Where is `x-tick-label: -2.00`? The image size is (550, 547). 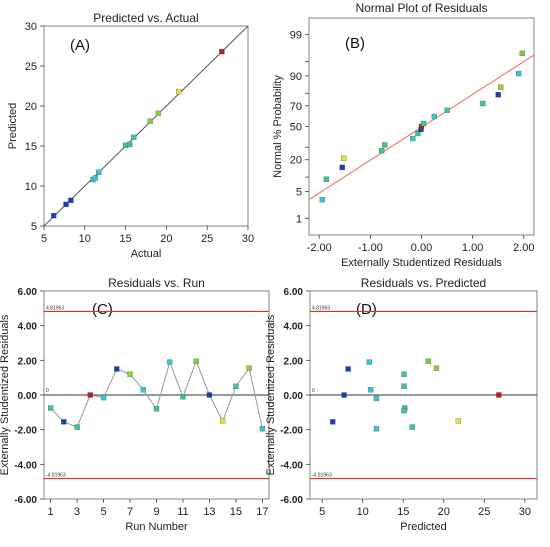 x-tick-label: -2.00 is located at coordinates (319, 248).